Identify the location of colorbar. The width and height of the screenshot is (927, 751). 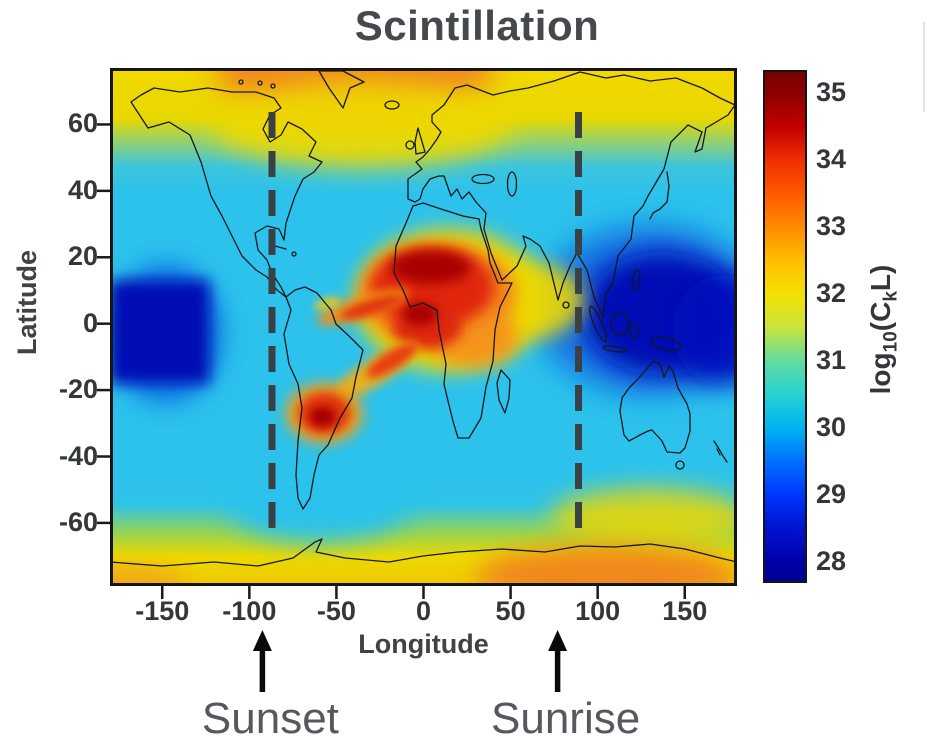
(785, 326).